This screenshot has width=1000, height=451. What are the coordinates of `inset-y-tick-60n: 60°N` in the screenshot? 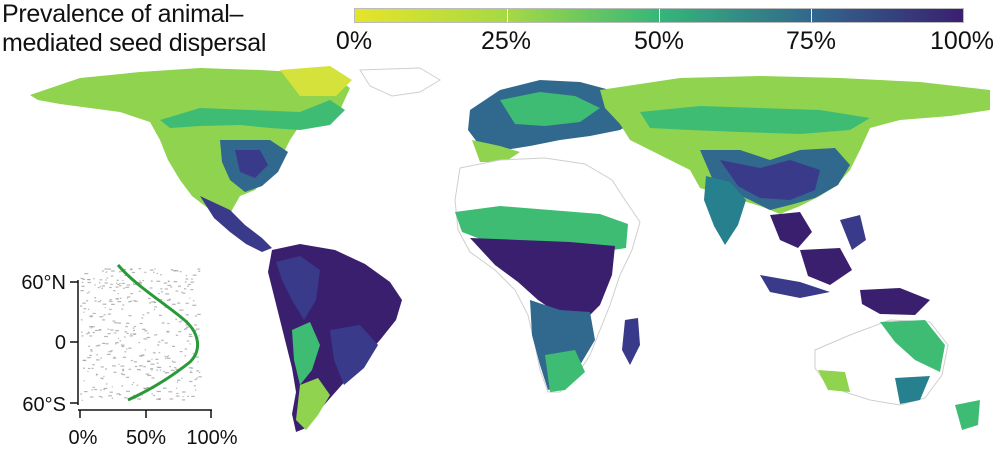 It's located at (43, 283).